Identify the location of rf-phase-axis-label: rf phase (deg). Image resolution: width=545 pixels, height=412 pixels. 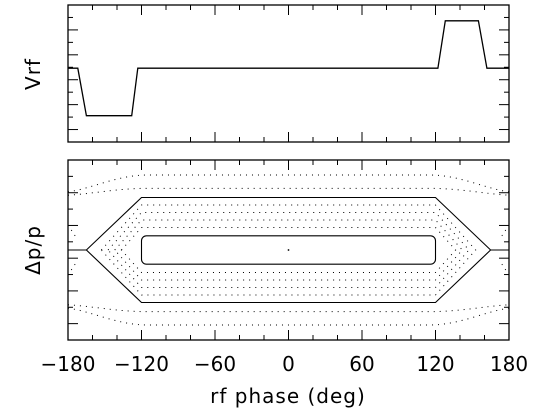
(288, 396).